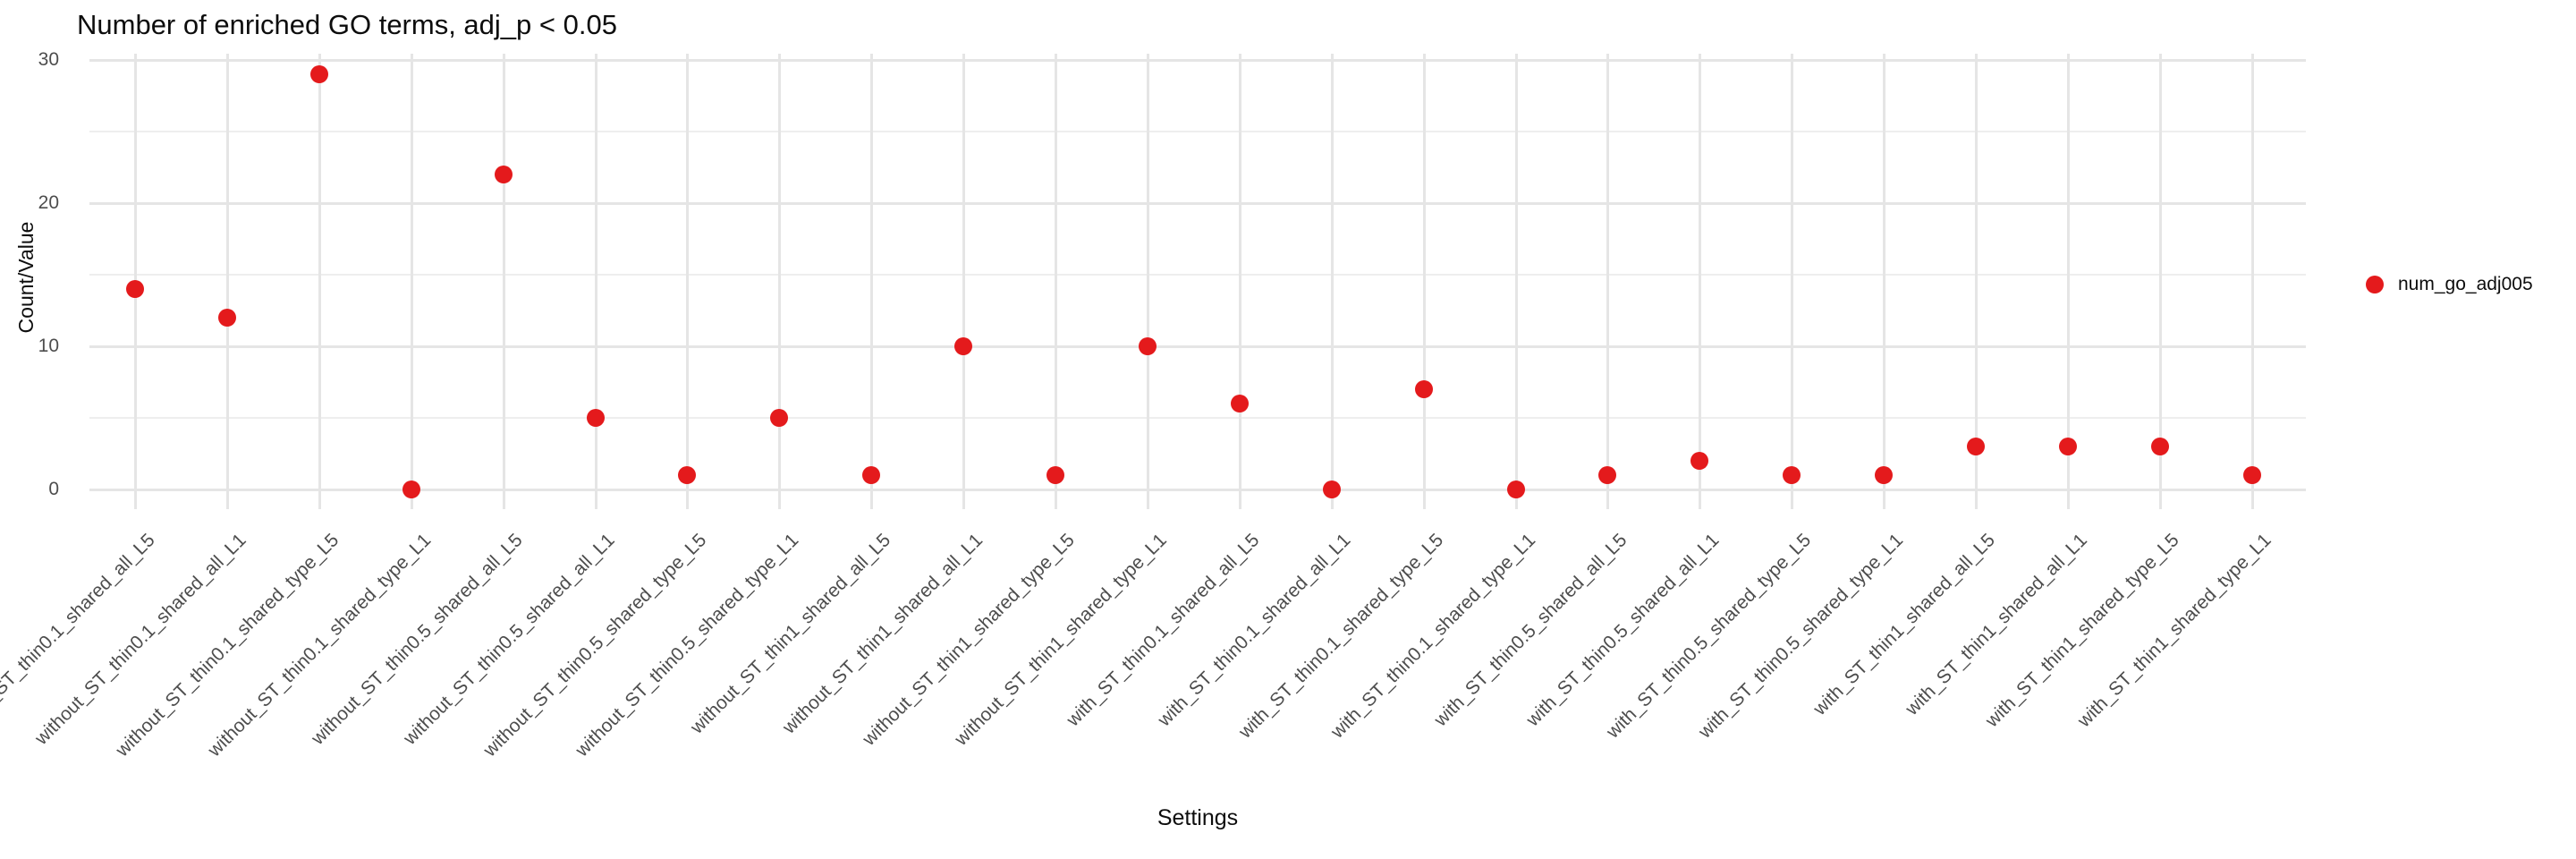  Describe the element at coordinates (2465, 284) in the screenshot. I see `legend-label: num_go_adj005` at that location.